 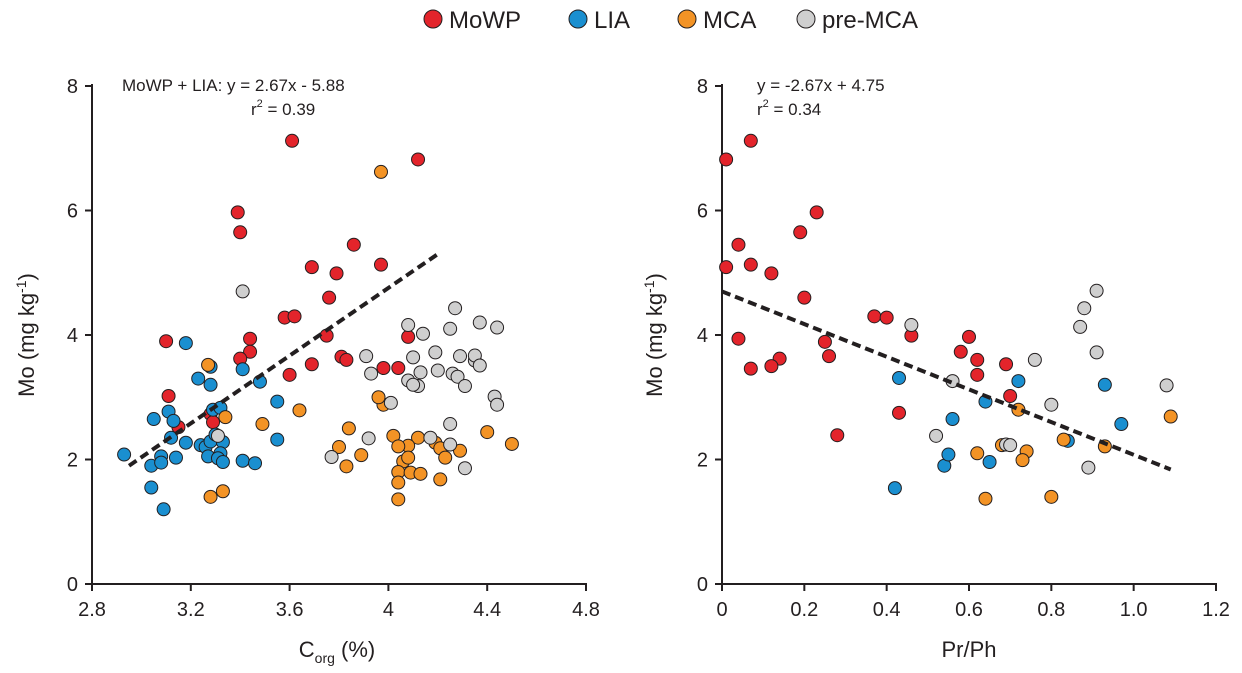 I want to click on y-tick-label-left: 8, so click(x=72, y=87).